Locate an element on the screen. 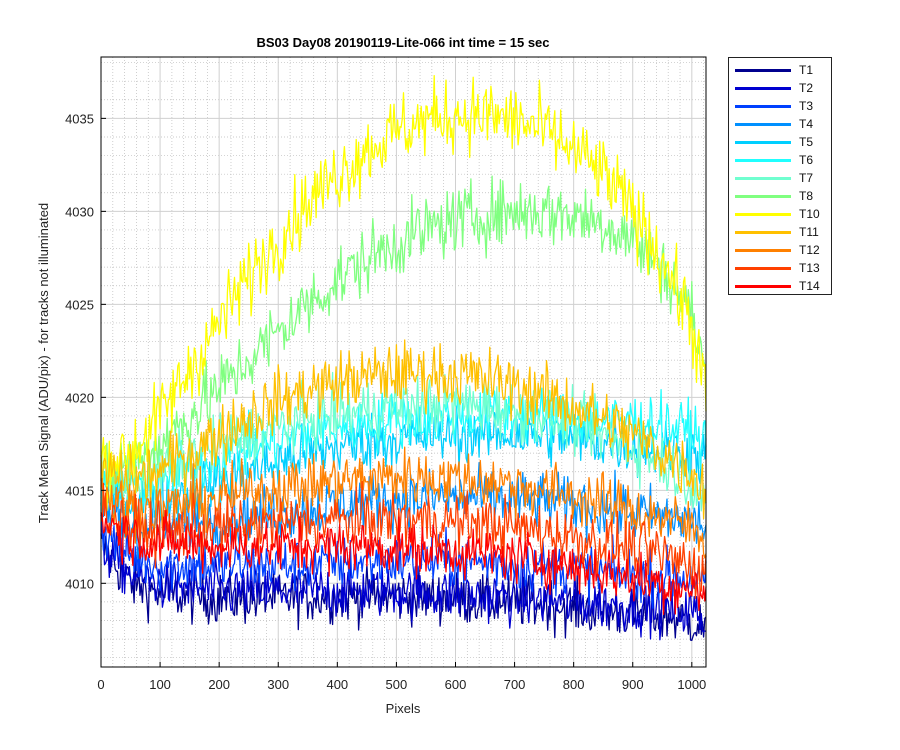  legend-item-T7: T7 is located at coordinates (780, 178).